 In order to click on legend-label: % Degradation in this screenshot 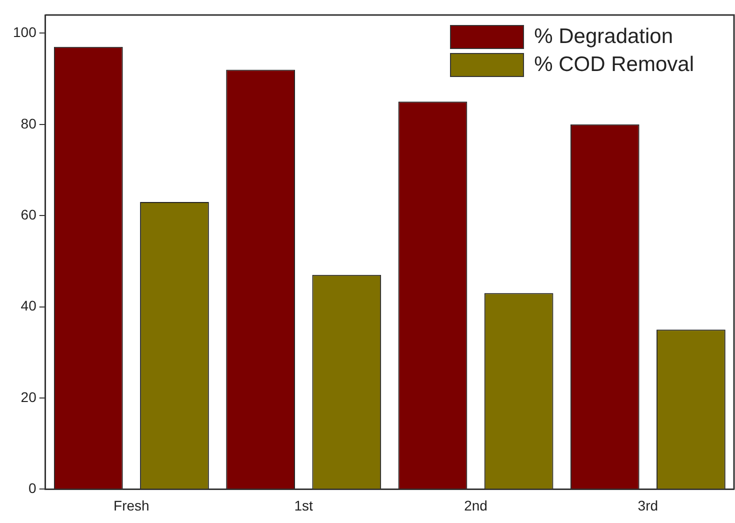, I will do `click(604, 37)`.